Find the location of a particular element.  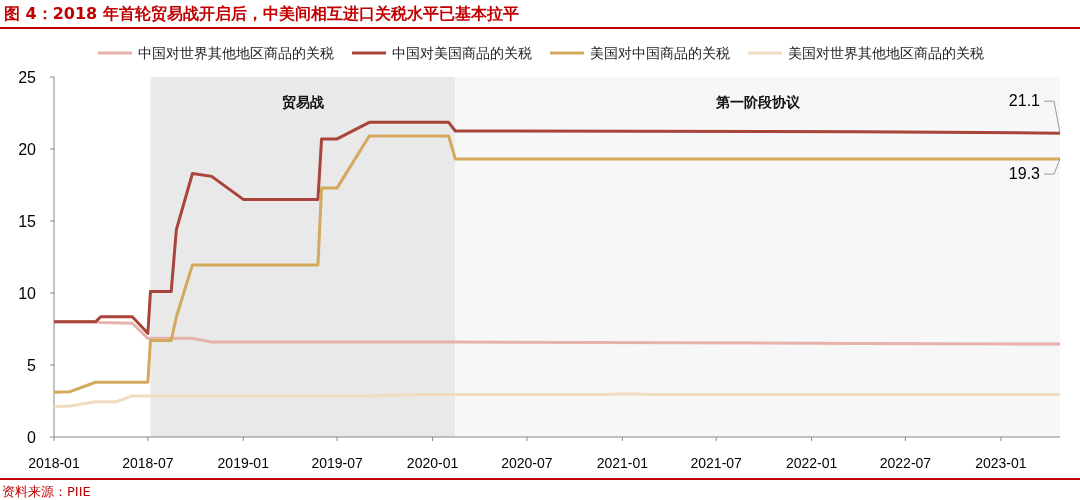

band-label: 贸易战 is located at coordinates (302, 102).